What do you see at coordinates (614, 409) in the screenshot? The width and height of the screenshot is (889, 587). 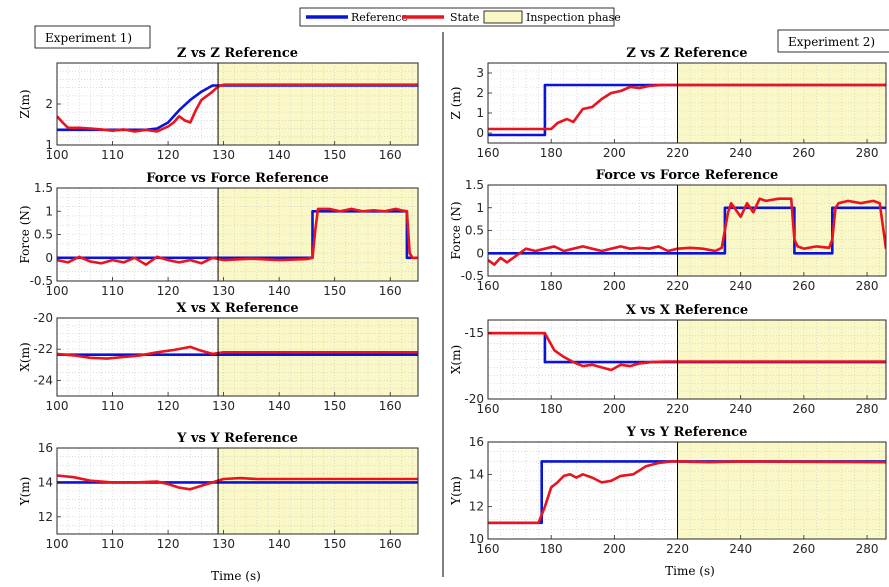 I see `exp2-x-vs-x-reference-xtick-label: 200` at bounding box center [614, 409].